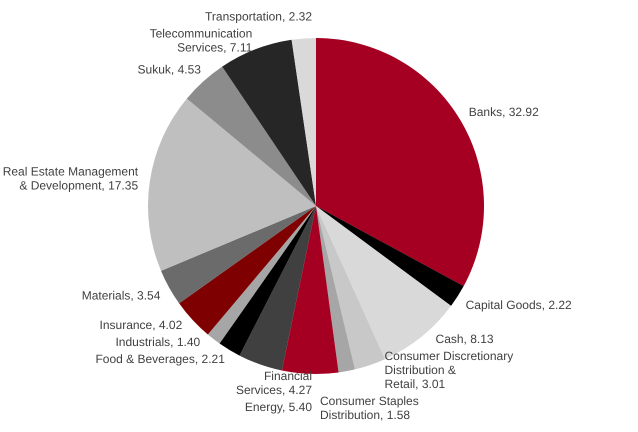  Describe the element at coordinates (278, 407) in the screenshot. I see `slice-label: Energy, 5.40` at that location.